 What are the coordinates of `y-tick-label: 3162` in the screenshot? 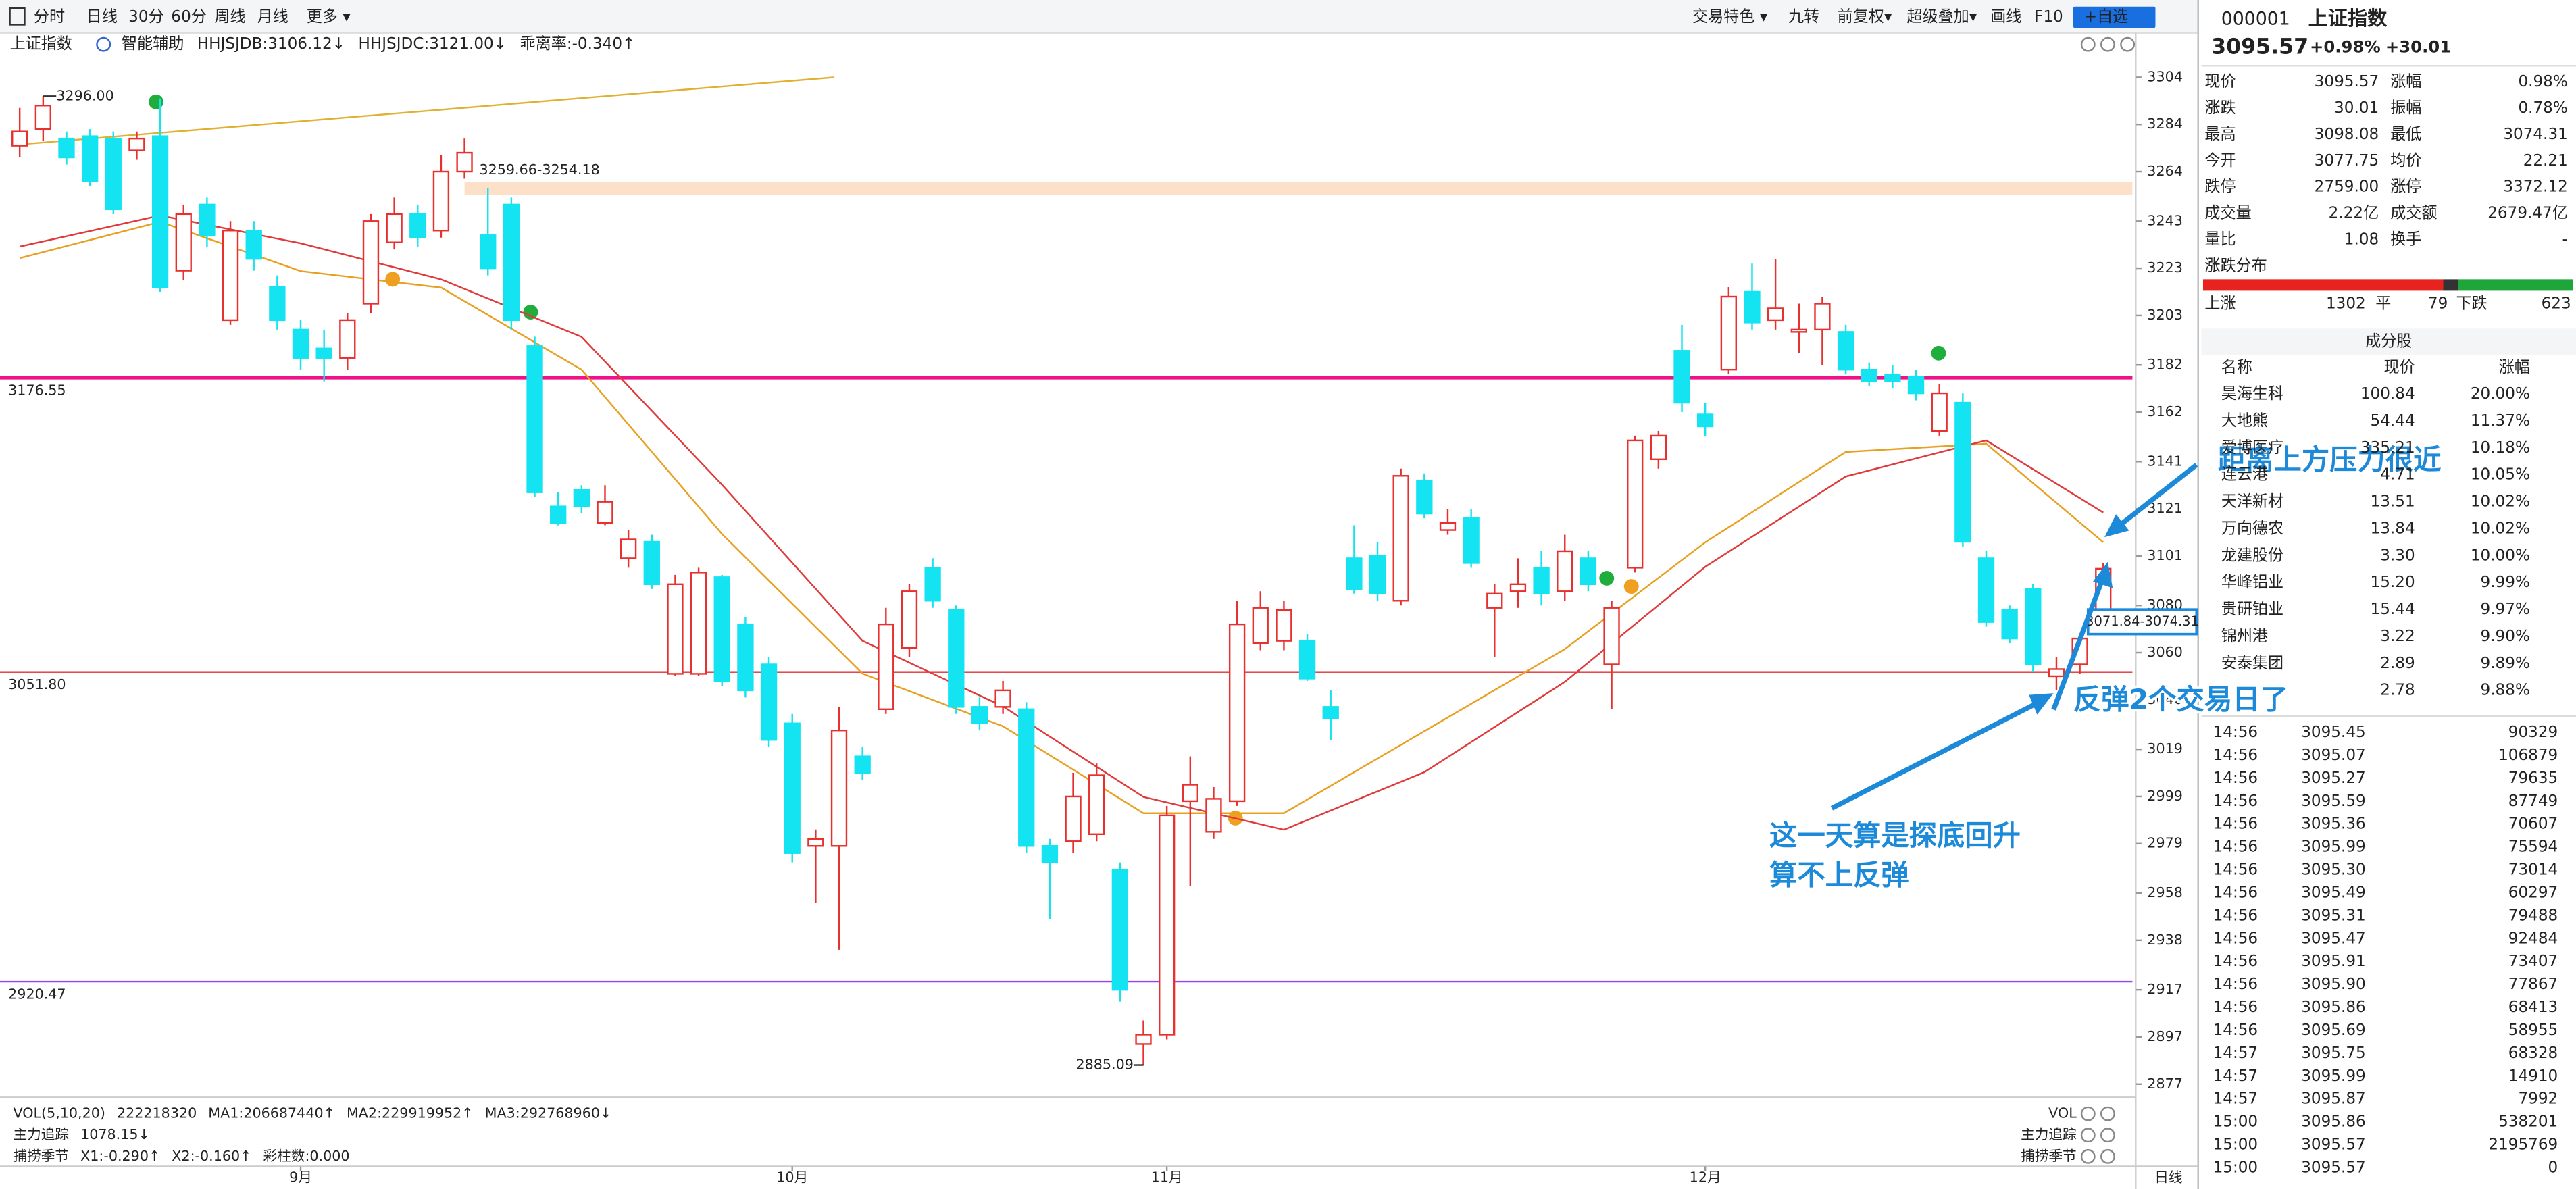 It's located at (2165, 411).